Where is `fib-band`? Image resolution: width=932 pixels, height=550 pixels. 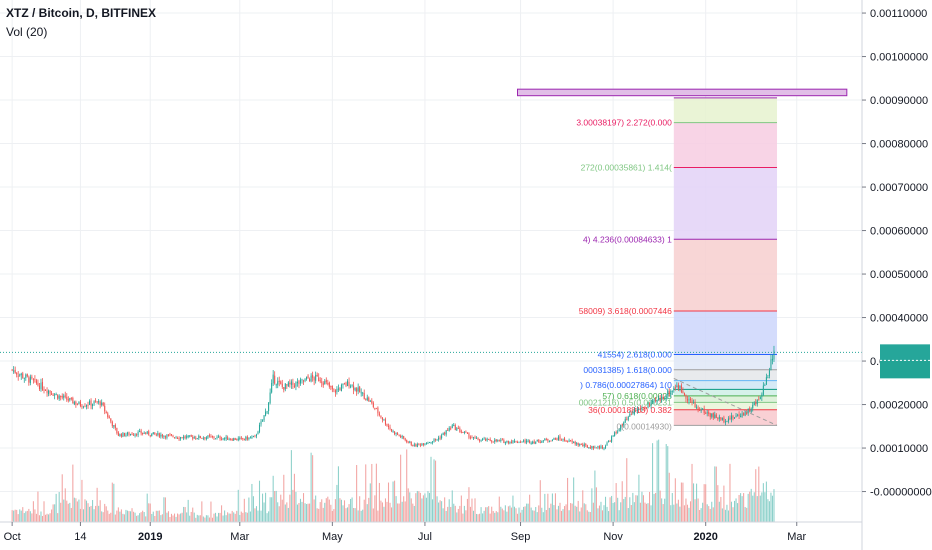 fib-band is located at coordinates (725, 385).